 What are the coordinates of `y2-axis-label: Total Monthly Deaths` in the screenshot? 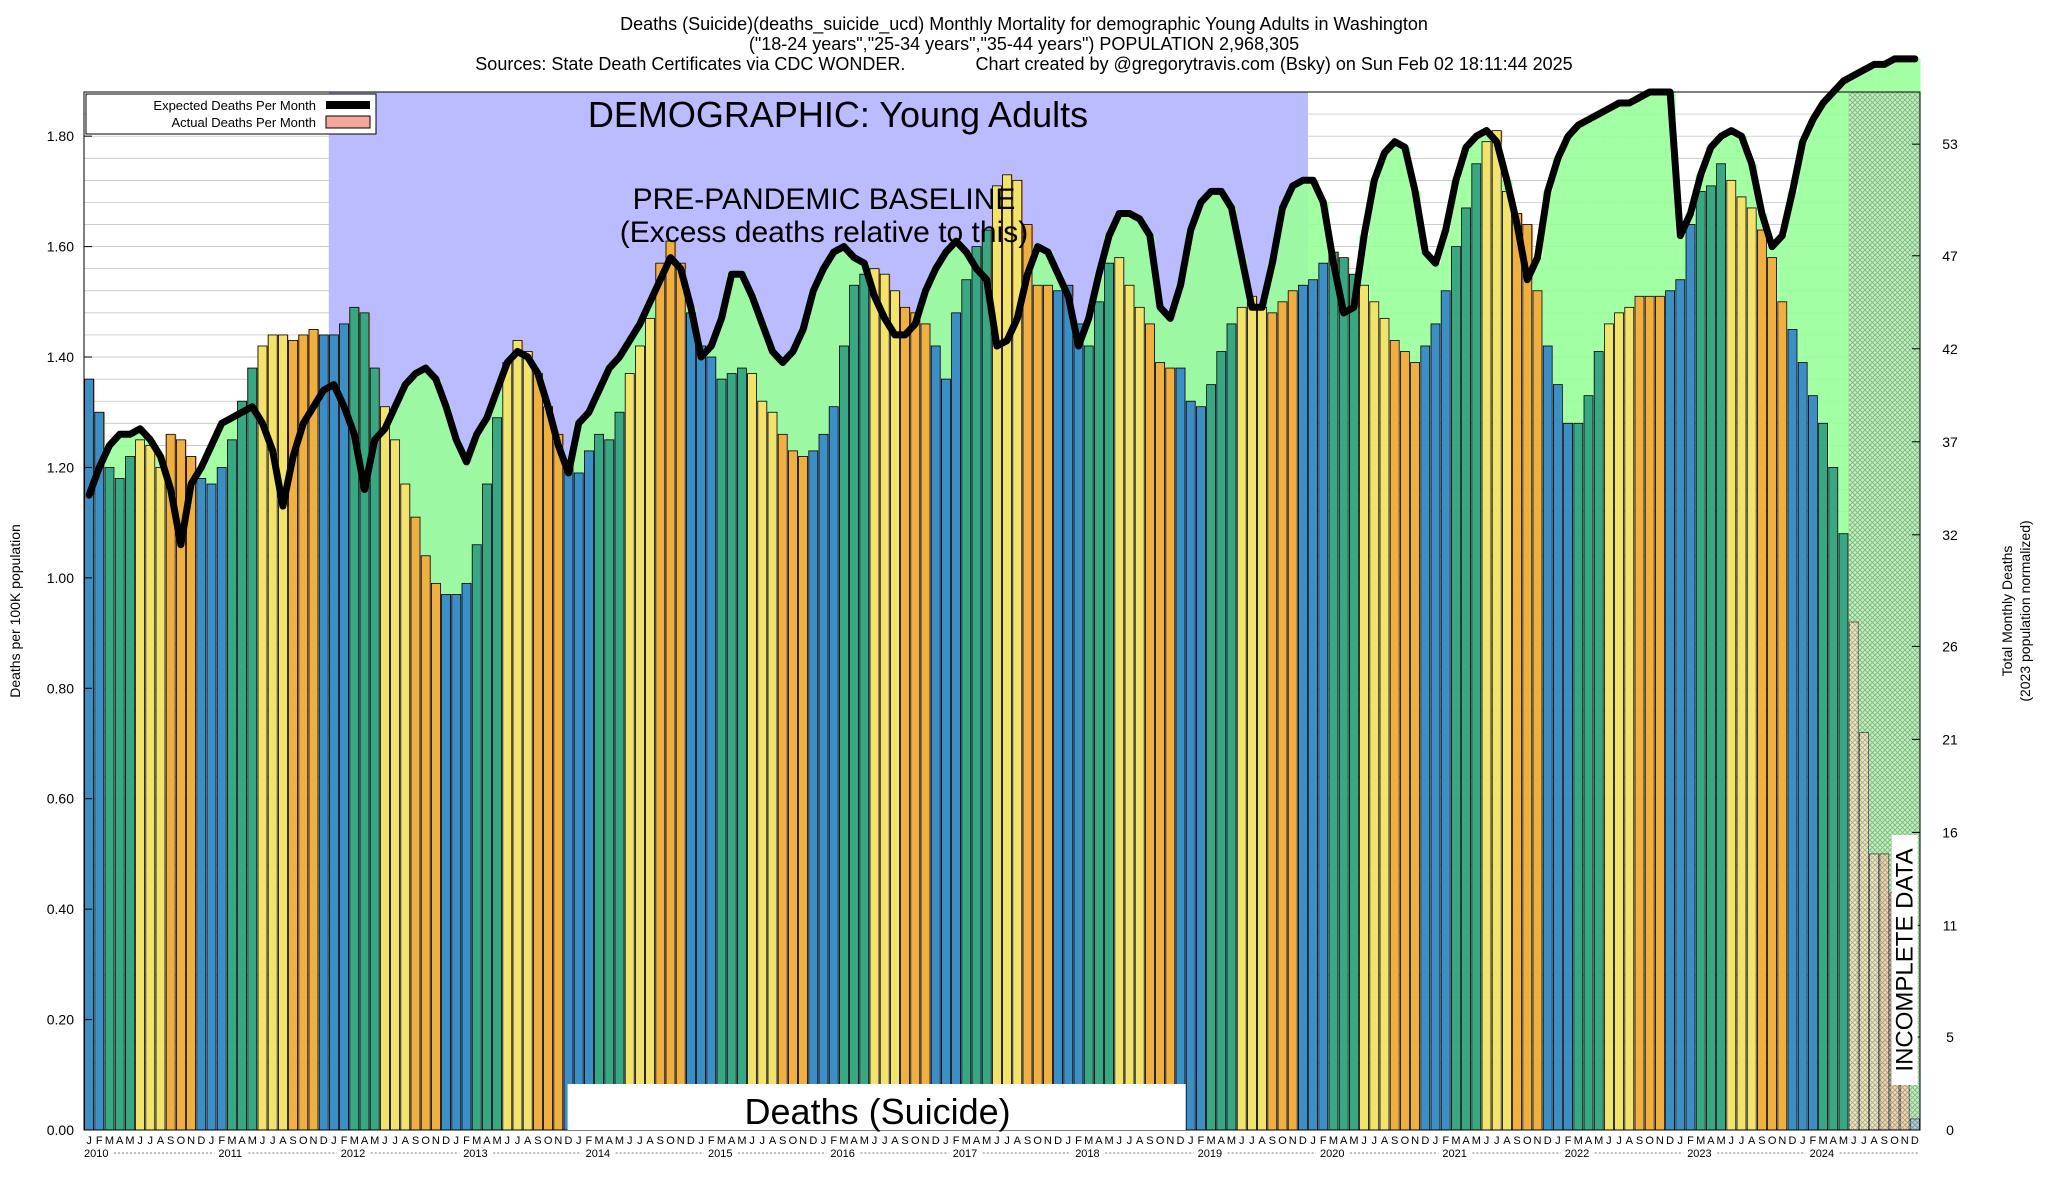 It's located at (2007, 611).